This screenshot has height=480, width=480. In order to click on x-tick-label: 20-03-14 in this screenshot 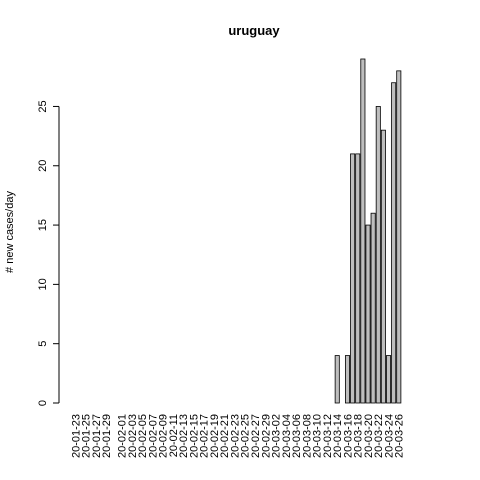, I will do `click(338, 436)`.